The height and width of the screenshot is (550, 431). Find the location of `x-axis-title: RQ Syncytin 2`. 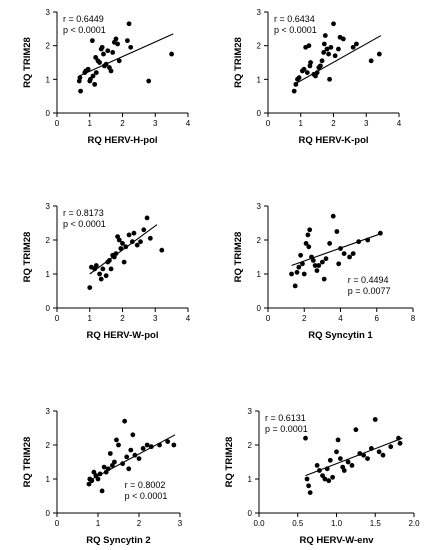

x-axis-title: RQ Syncytin 2 is located at coordinates (118, 540).